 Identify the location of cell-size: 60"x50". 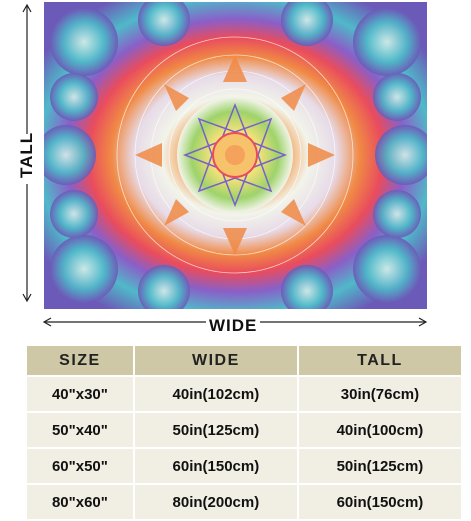
(80, 466).